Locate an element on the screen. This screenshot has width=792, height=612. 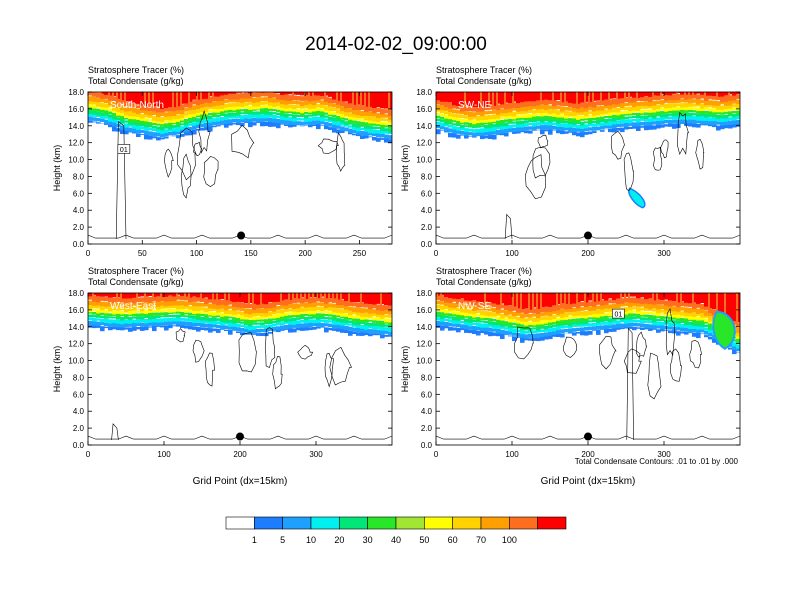
contour-label-box is located at coordinates (124, 149).